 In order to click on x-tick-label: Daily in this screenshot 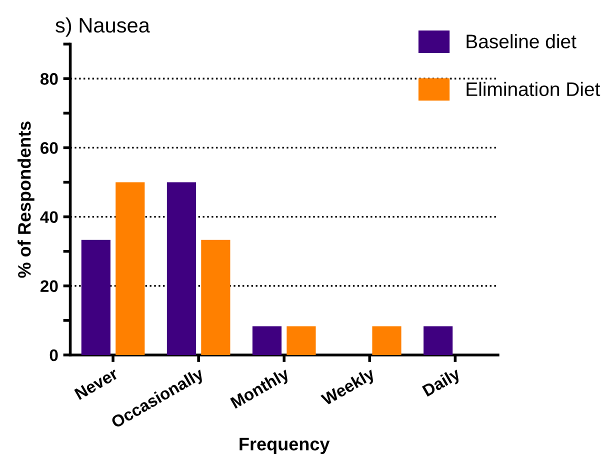, I will do `click(442, 383)`.